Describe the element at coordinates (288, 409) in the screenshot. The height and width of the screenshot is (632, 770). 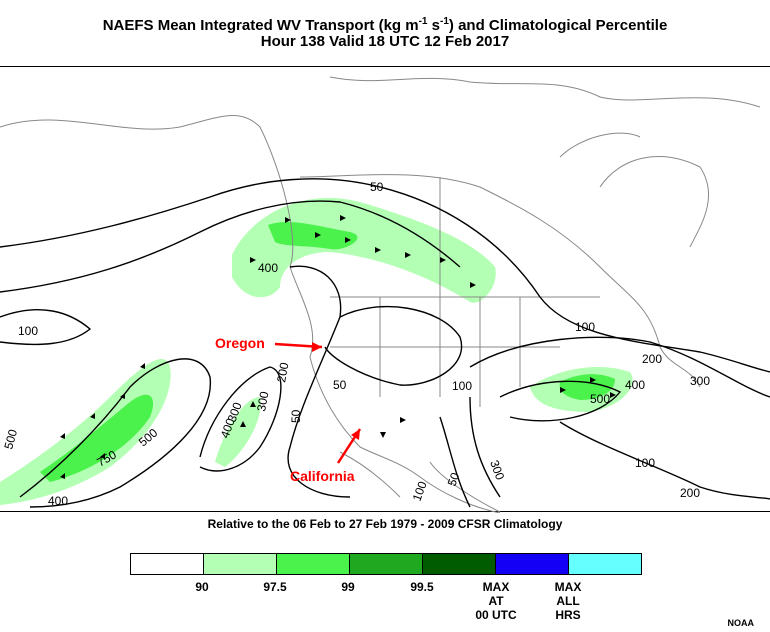
I see `annotations: Oregon California` at that location.